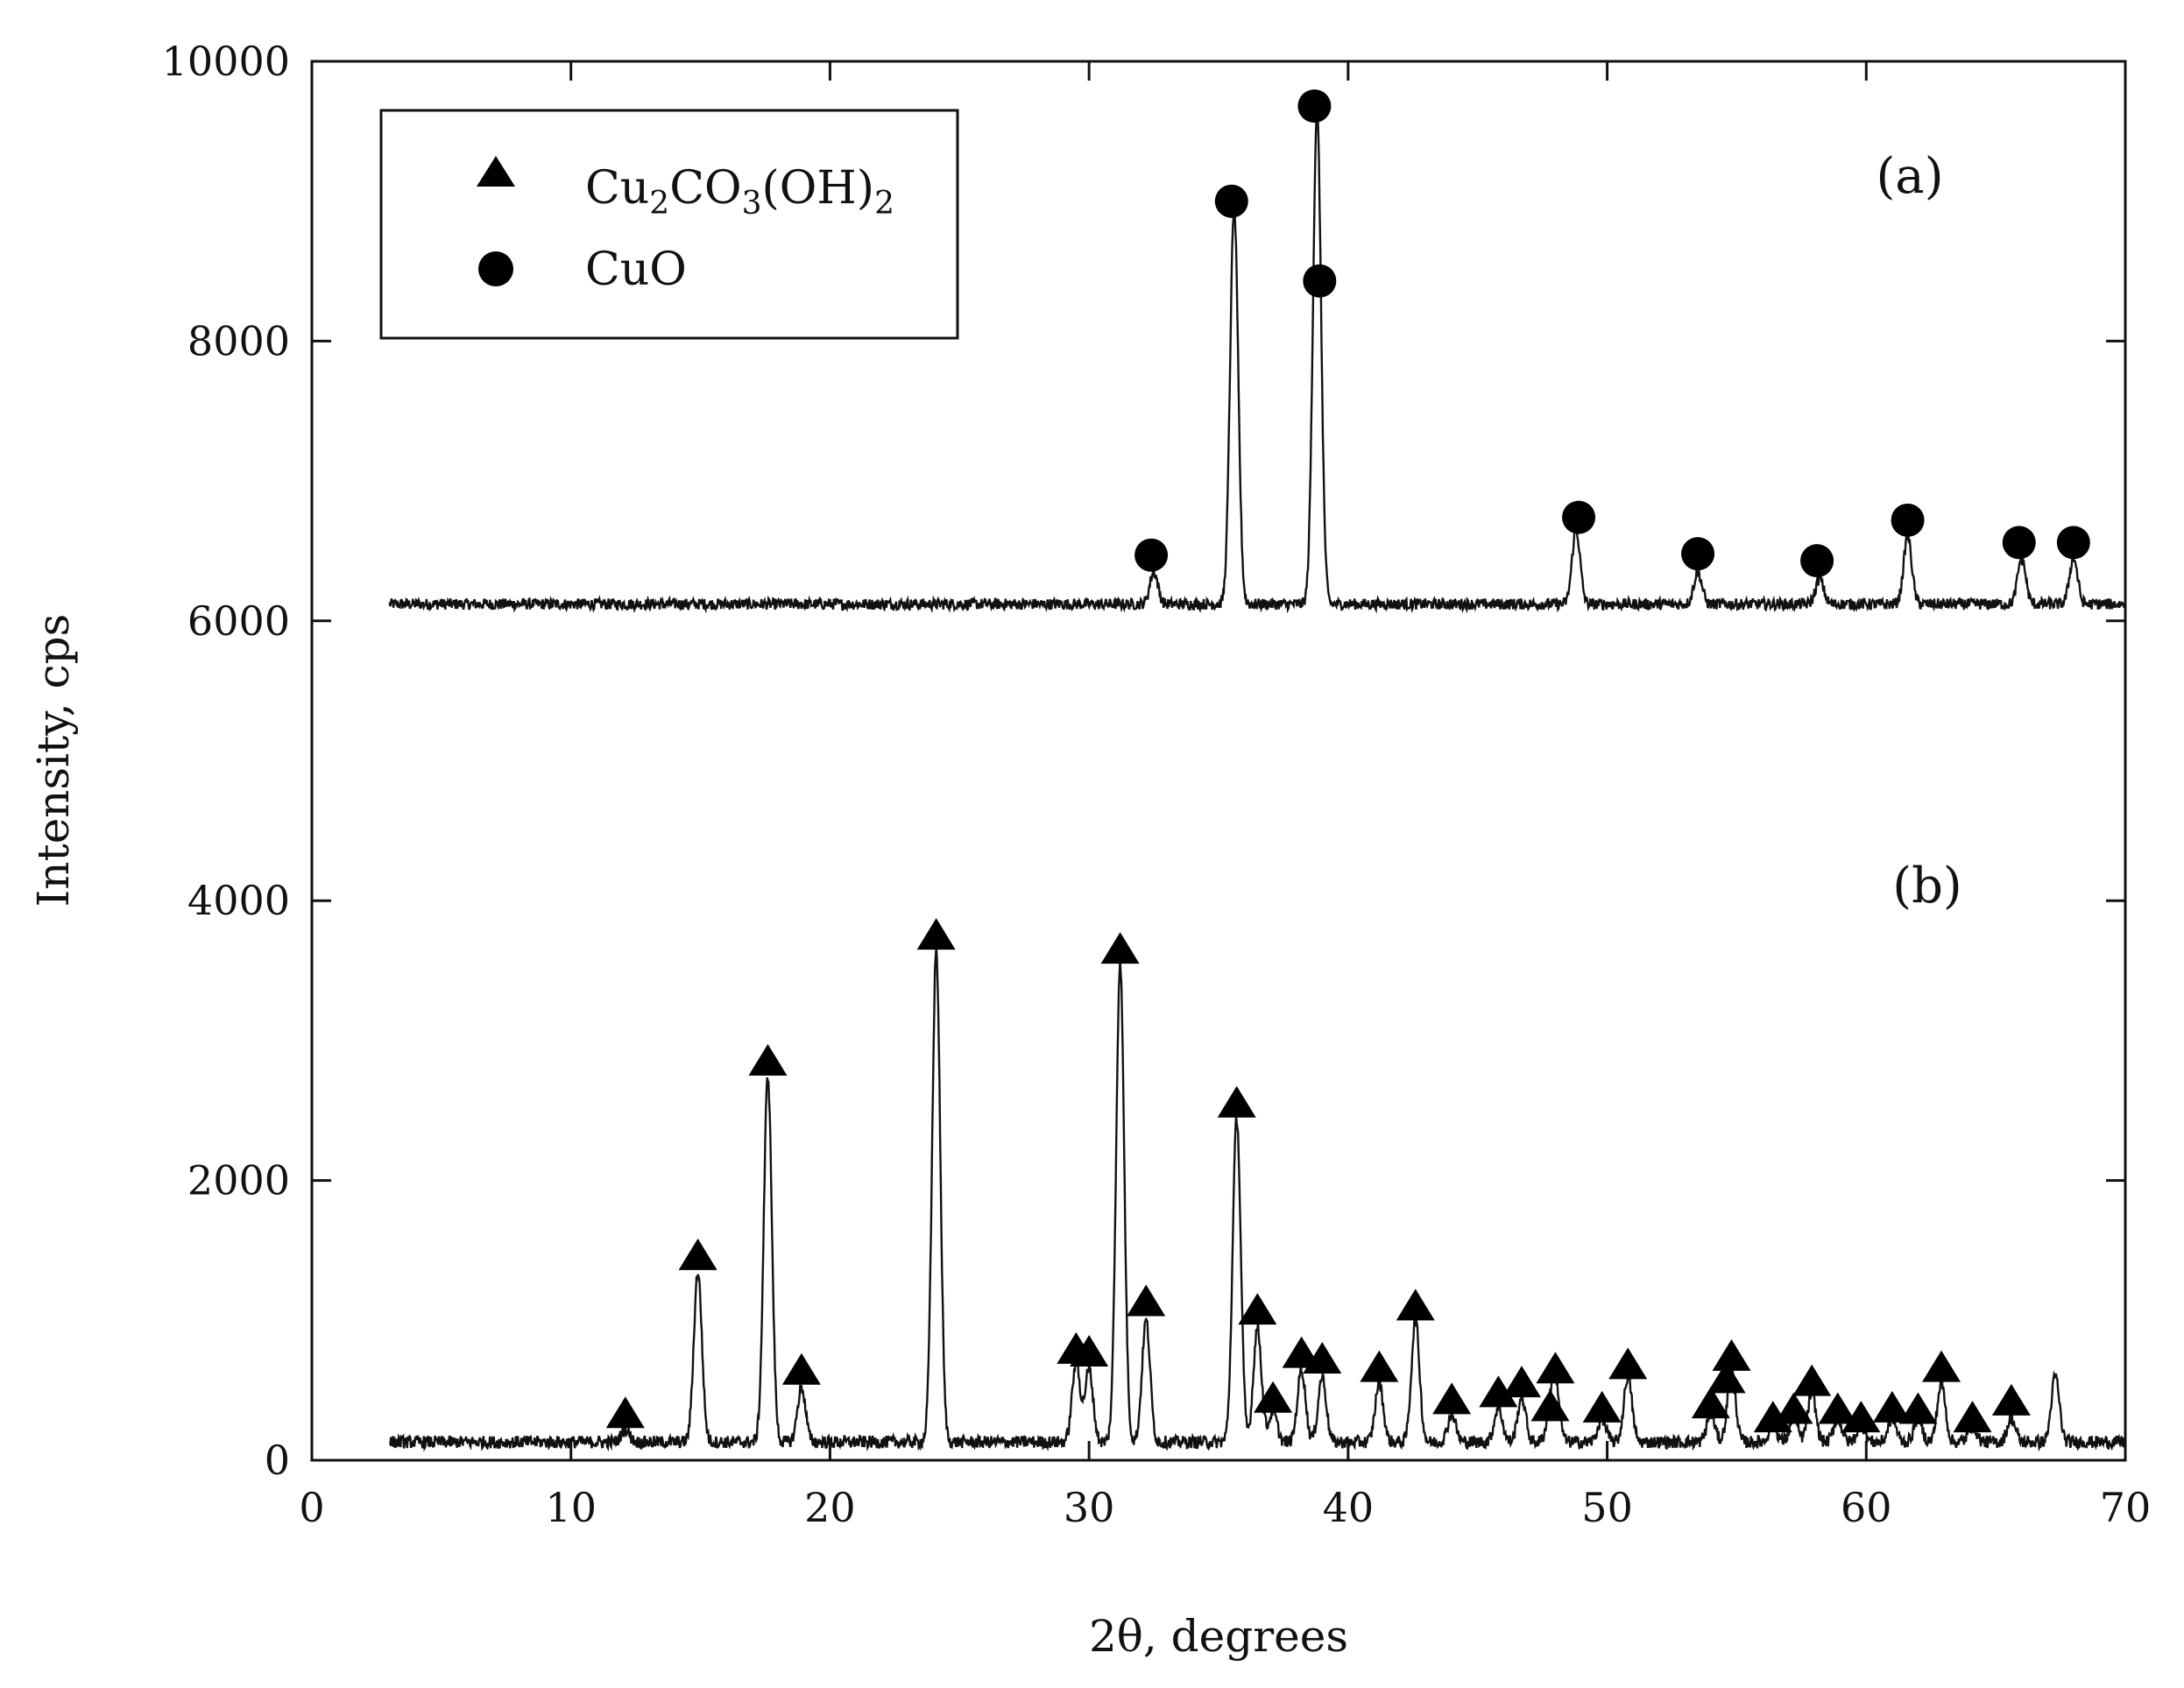  I want to click on legend-label-cu2co3oh2: Cu2CO3(OH)2, so click(739, 192).